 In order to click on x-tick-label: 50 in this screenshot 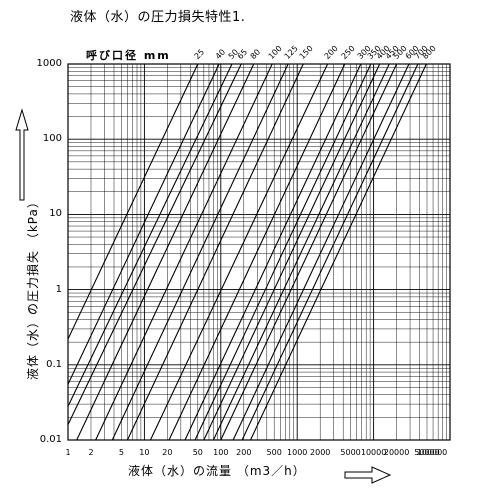, I will do `click(197, 452)`.